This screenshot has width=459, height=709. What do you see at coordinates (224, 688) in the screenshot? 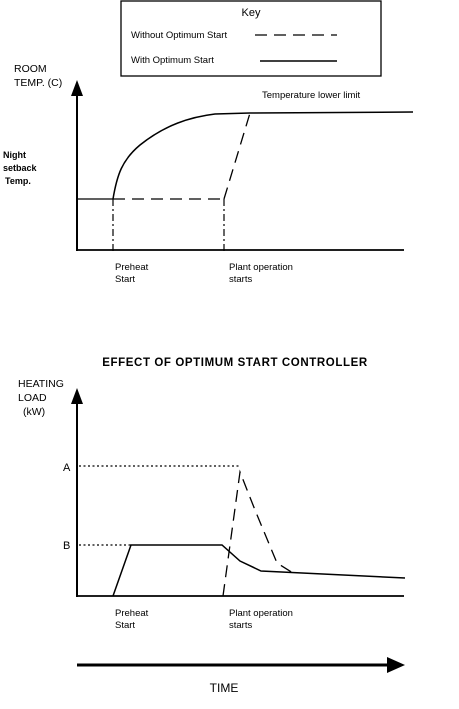
I see `time-label: TIME` at bounding box center [224, 688].